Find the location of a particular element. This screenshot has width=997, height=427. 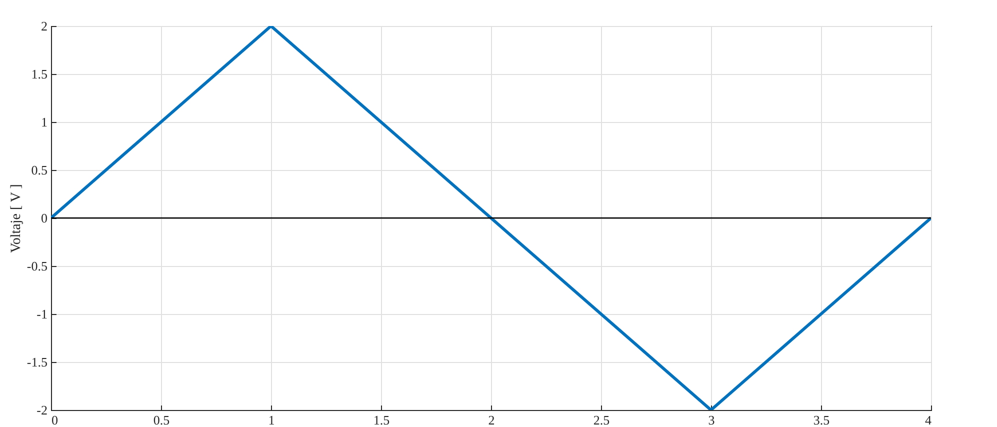

y-axis-title: Voltaje [ V ] is located at coordinates (16, 218).